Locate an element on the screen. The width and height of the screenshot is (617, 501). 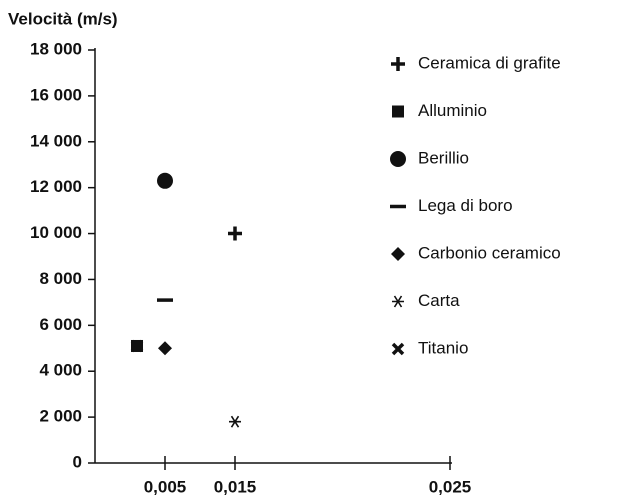
legend-label: Carbonio ceramico is located at coordinates (489, 252).